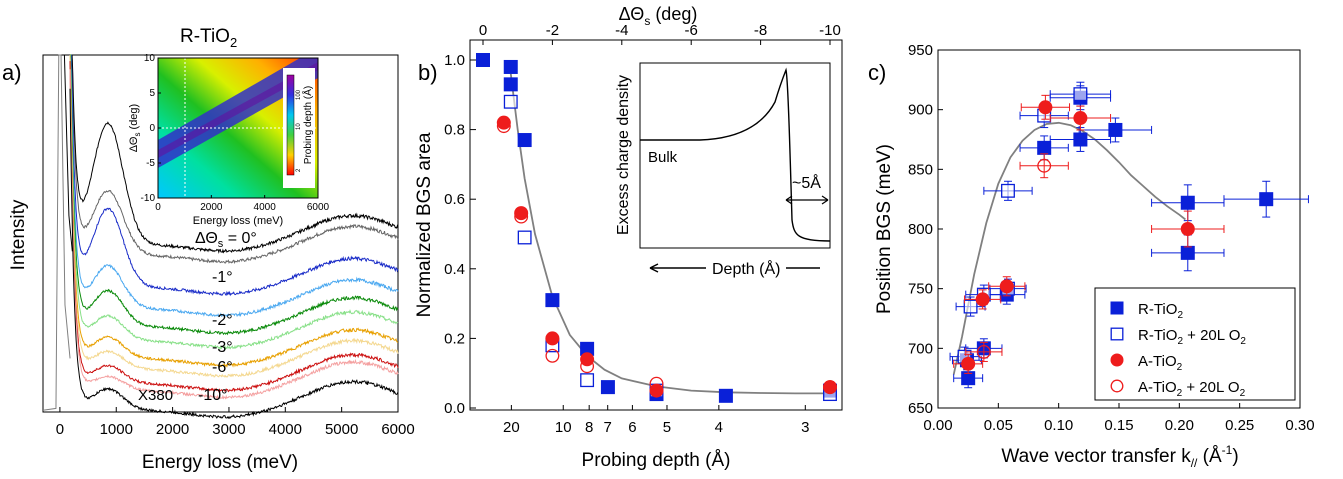 This screenshot has width=1343, height=479. I want to click on panel-c-fit, so click(1069, 248).